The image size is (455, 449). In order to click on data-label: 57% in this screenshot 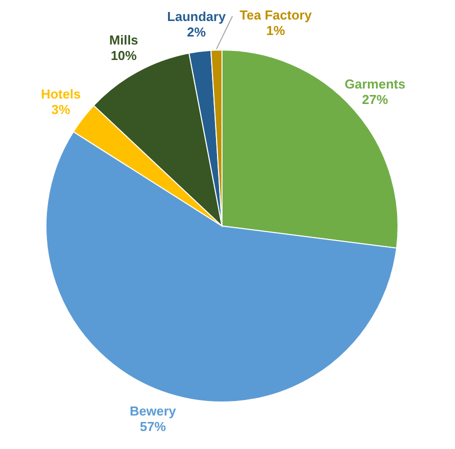, I will do `click(153, 426)`.